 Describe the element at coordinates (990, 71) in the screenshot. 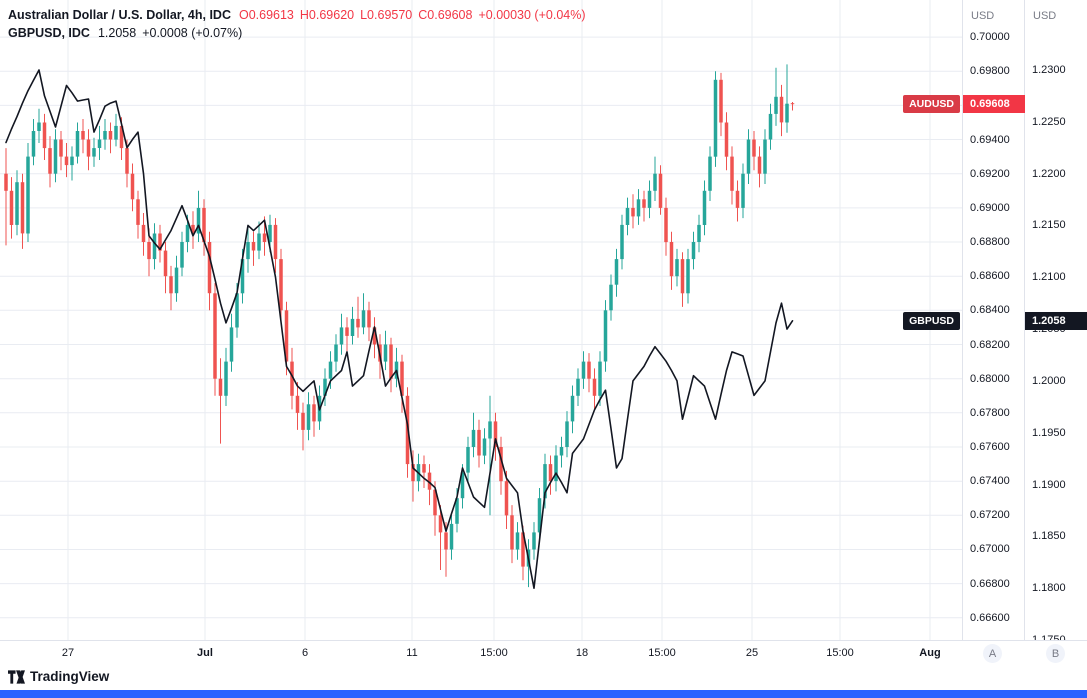

I see `price-tick-label: 0.69800` at that location.